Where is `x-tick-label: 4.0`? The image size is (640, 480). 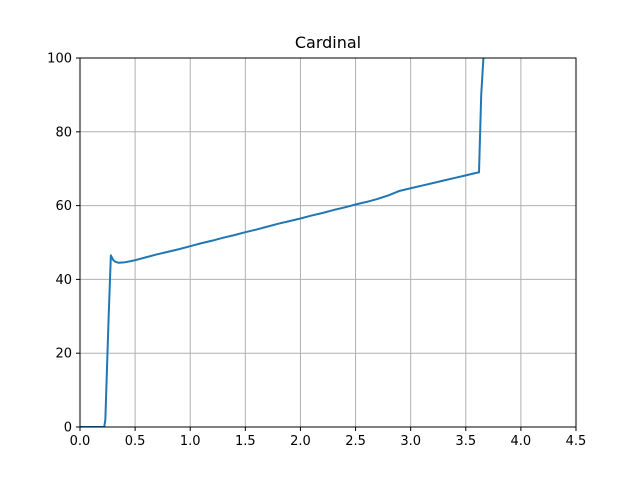
x-tick-label: 4.0 is located at coordinates (521, 441).